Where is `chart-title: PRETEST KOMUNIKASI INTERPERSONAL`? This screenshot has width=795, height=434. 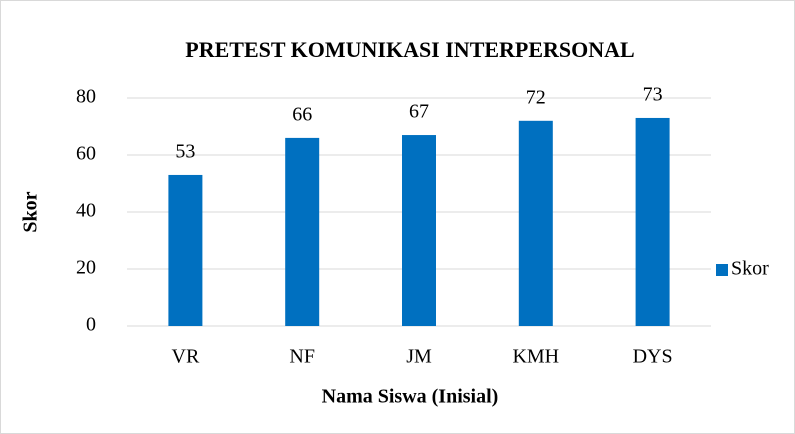
chart-title: PRETEST KOMUNIKASI INTERPERSONAL is located at coordinates (409, 49).